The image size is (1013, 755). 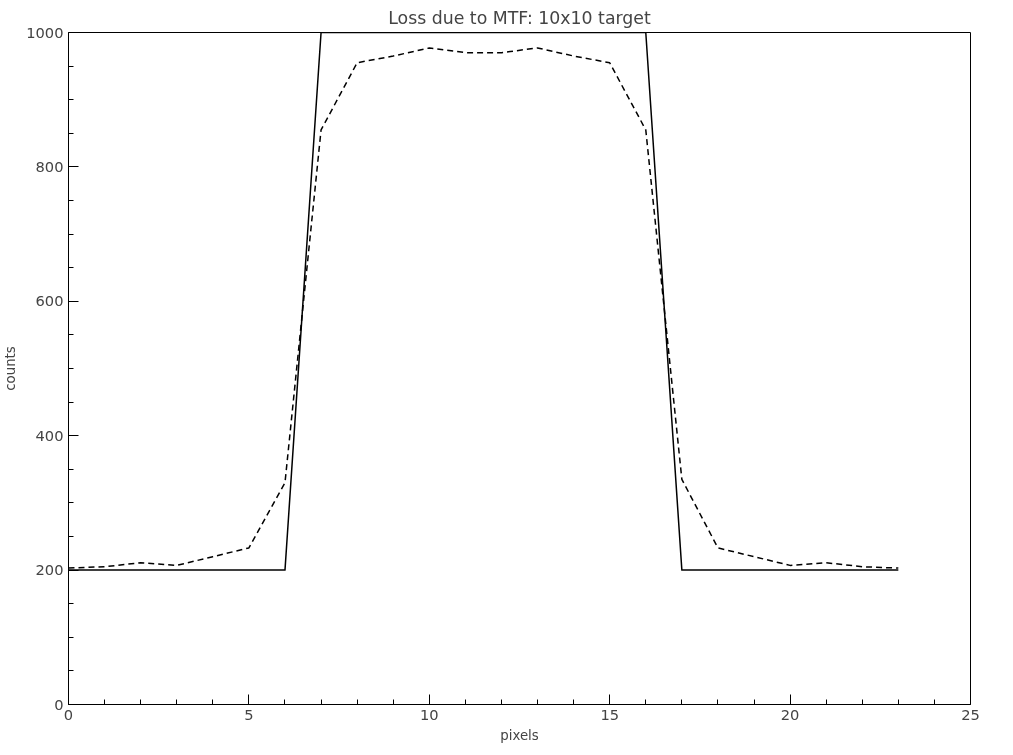 I want to click on x-tick-label: 25, so click(x=970, y=714).